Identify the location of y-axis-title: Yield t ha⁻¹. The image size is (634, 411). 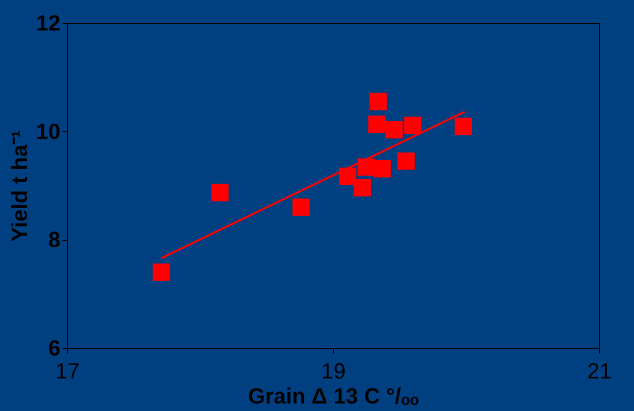
(19, 186).